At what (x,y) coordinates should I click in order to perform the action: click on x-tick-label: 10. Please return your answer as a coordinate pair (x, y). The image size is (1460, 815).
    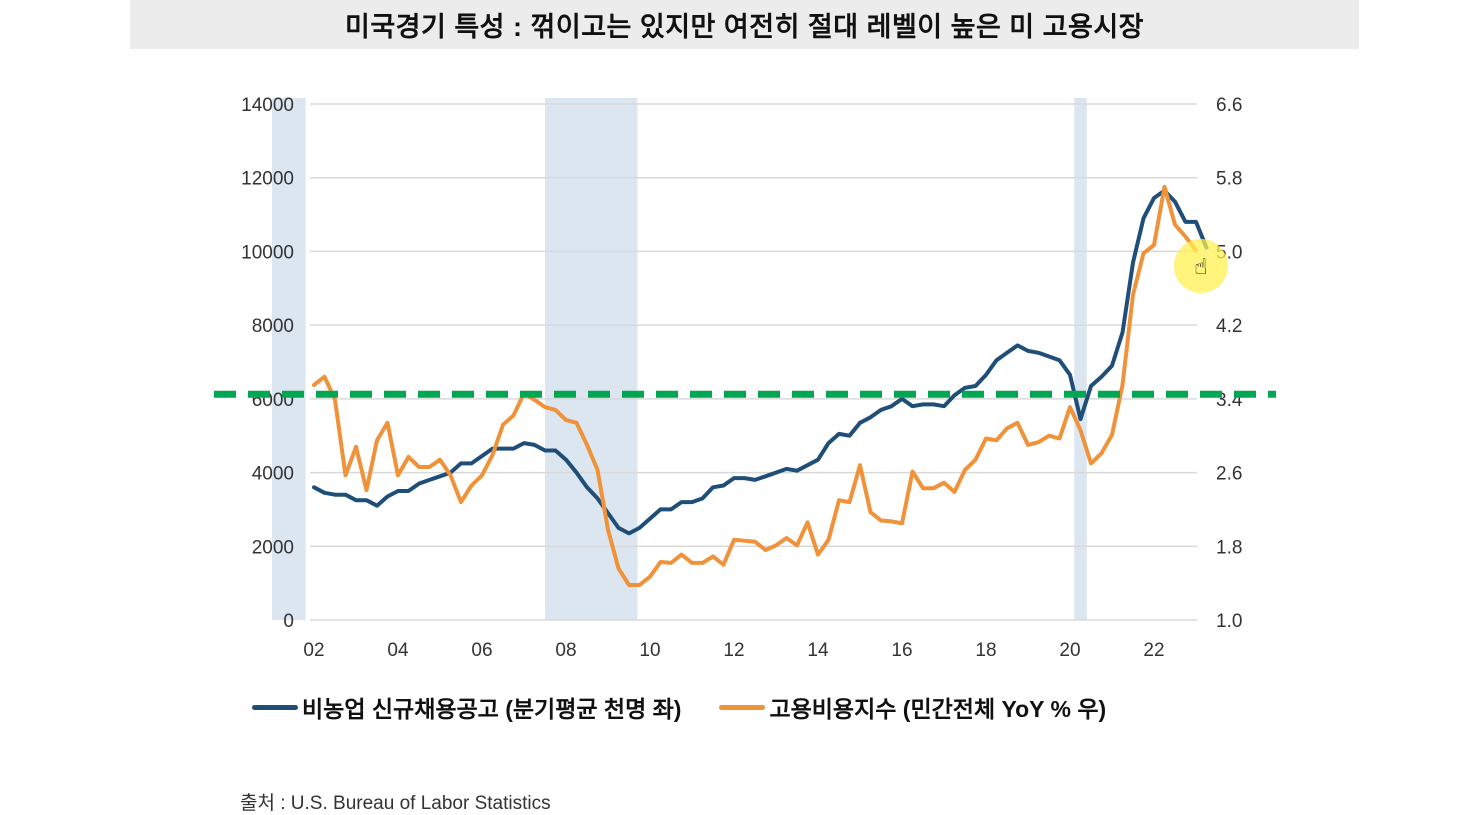
    Looking at the image, I should click on (649, 650).